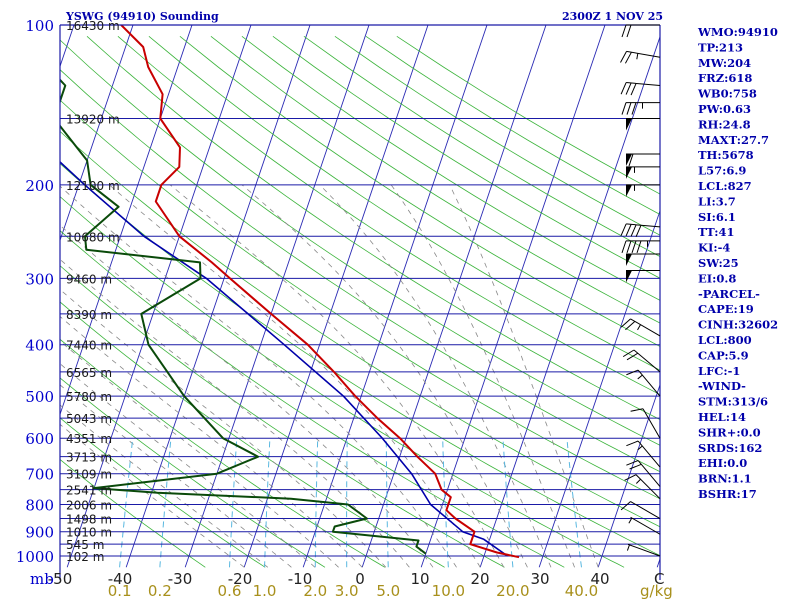  Describe the element at coordinates (716, 232) in the screenshot. I see `index-line: TT:41` at that location.